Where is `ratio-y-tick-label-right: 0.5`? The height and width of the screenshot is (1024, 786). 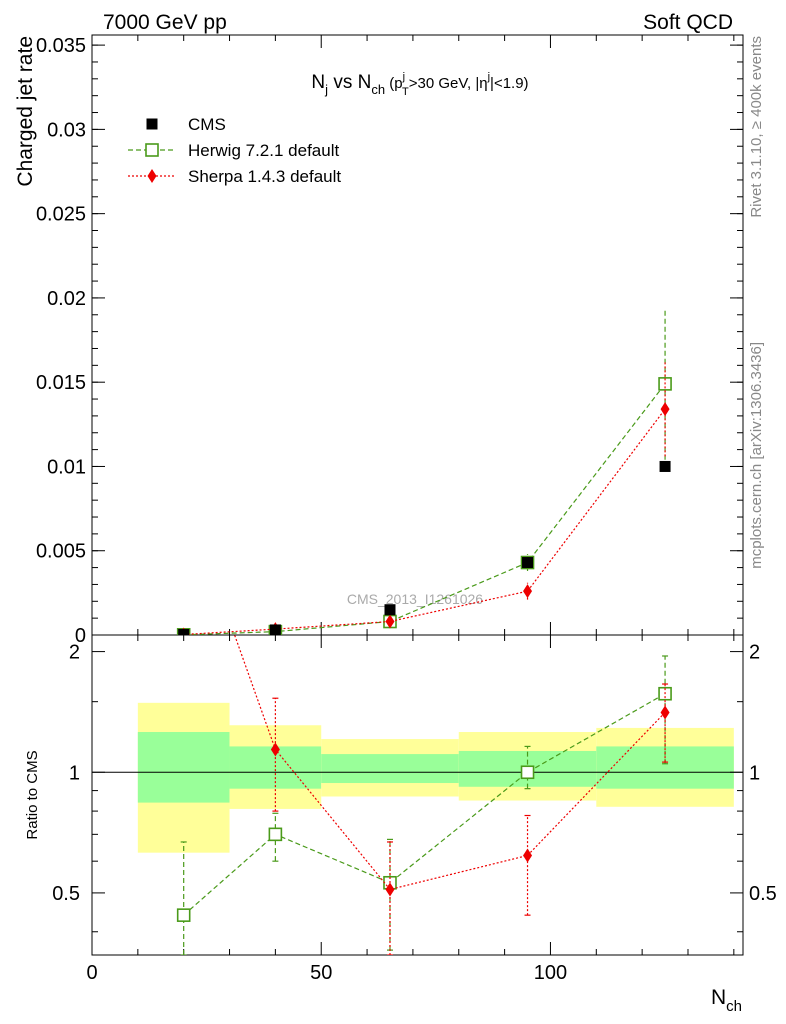
ratio-y-tick-label-right: 0.5 is located at coordinates (763, 894).